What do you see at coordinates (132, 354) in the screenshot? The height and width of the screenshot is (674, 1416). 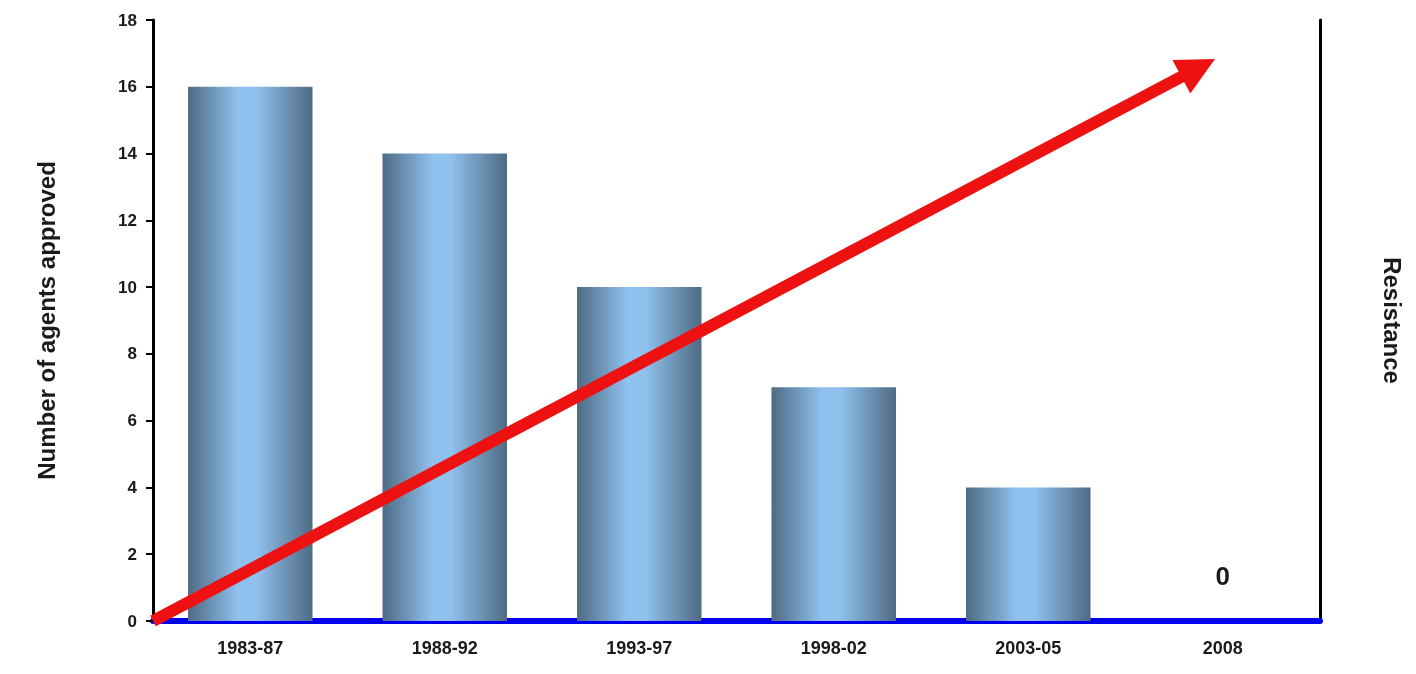 I see `y-tick-label: 8` at bounding box center [132, 354].